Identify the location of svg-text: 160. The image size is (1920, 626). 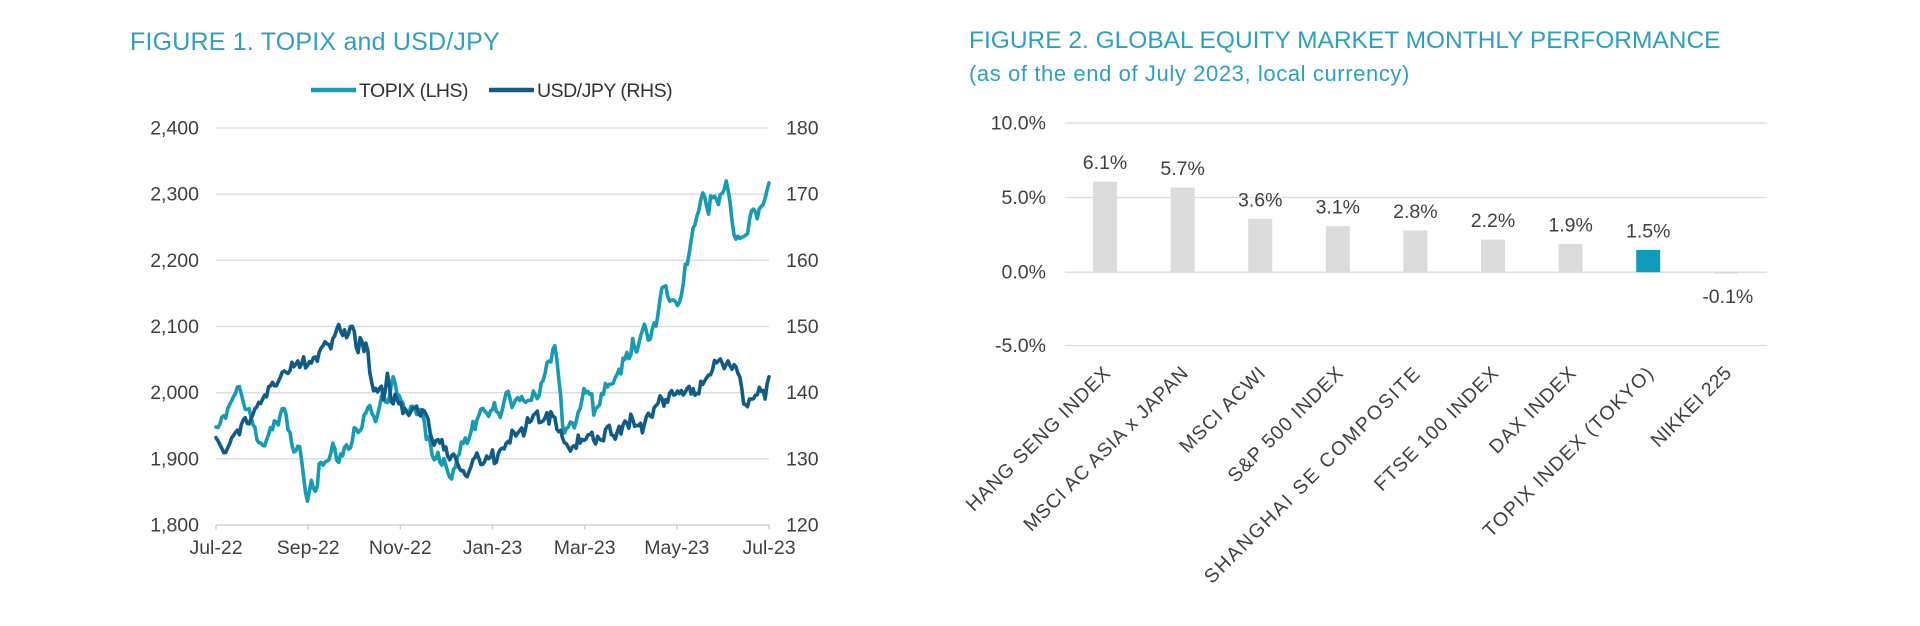
(802, 261).